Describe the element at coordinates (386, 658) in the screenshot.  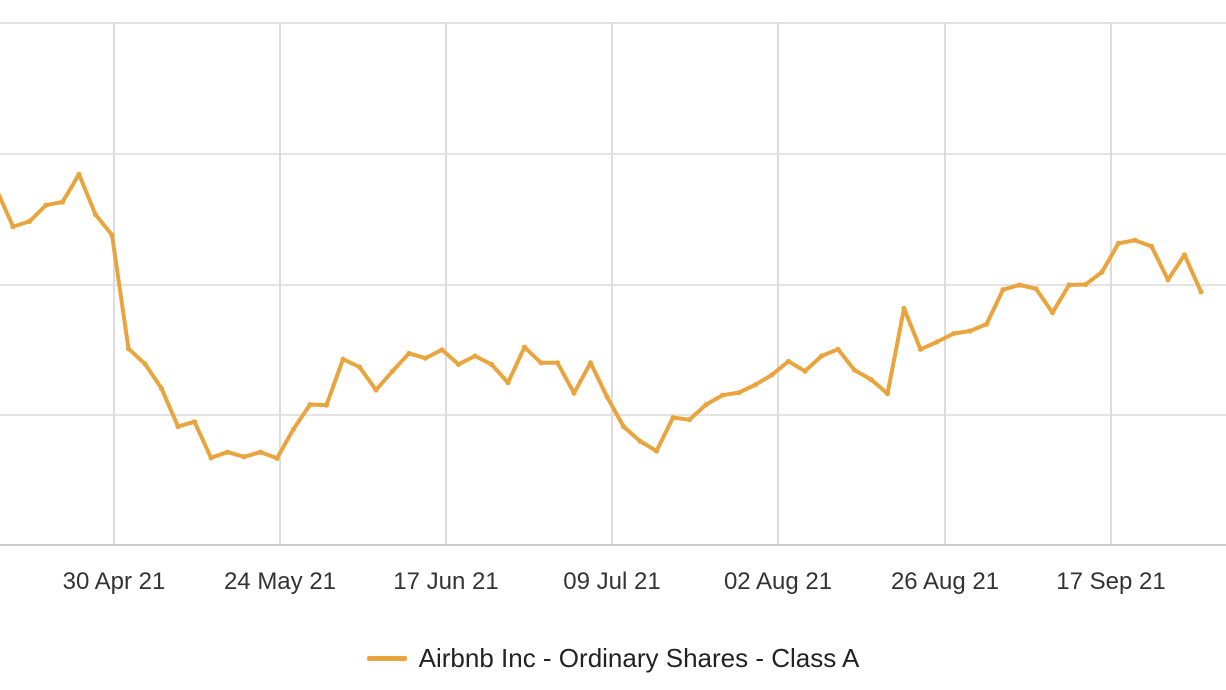
I see `legend-swatch` at that location.